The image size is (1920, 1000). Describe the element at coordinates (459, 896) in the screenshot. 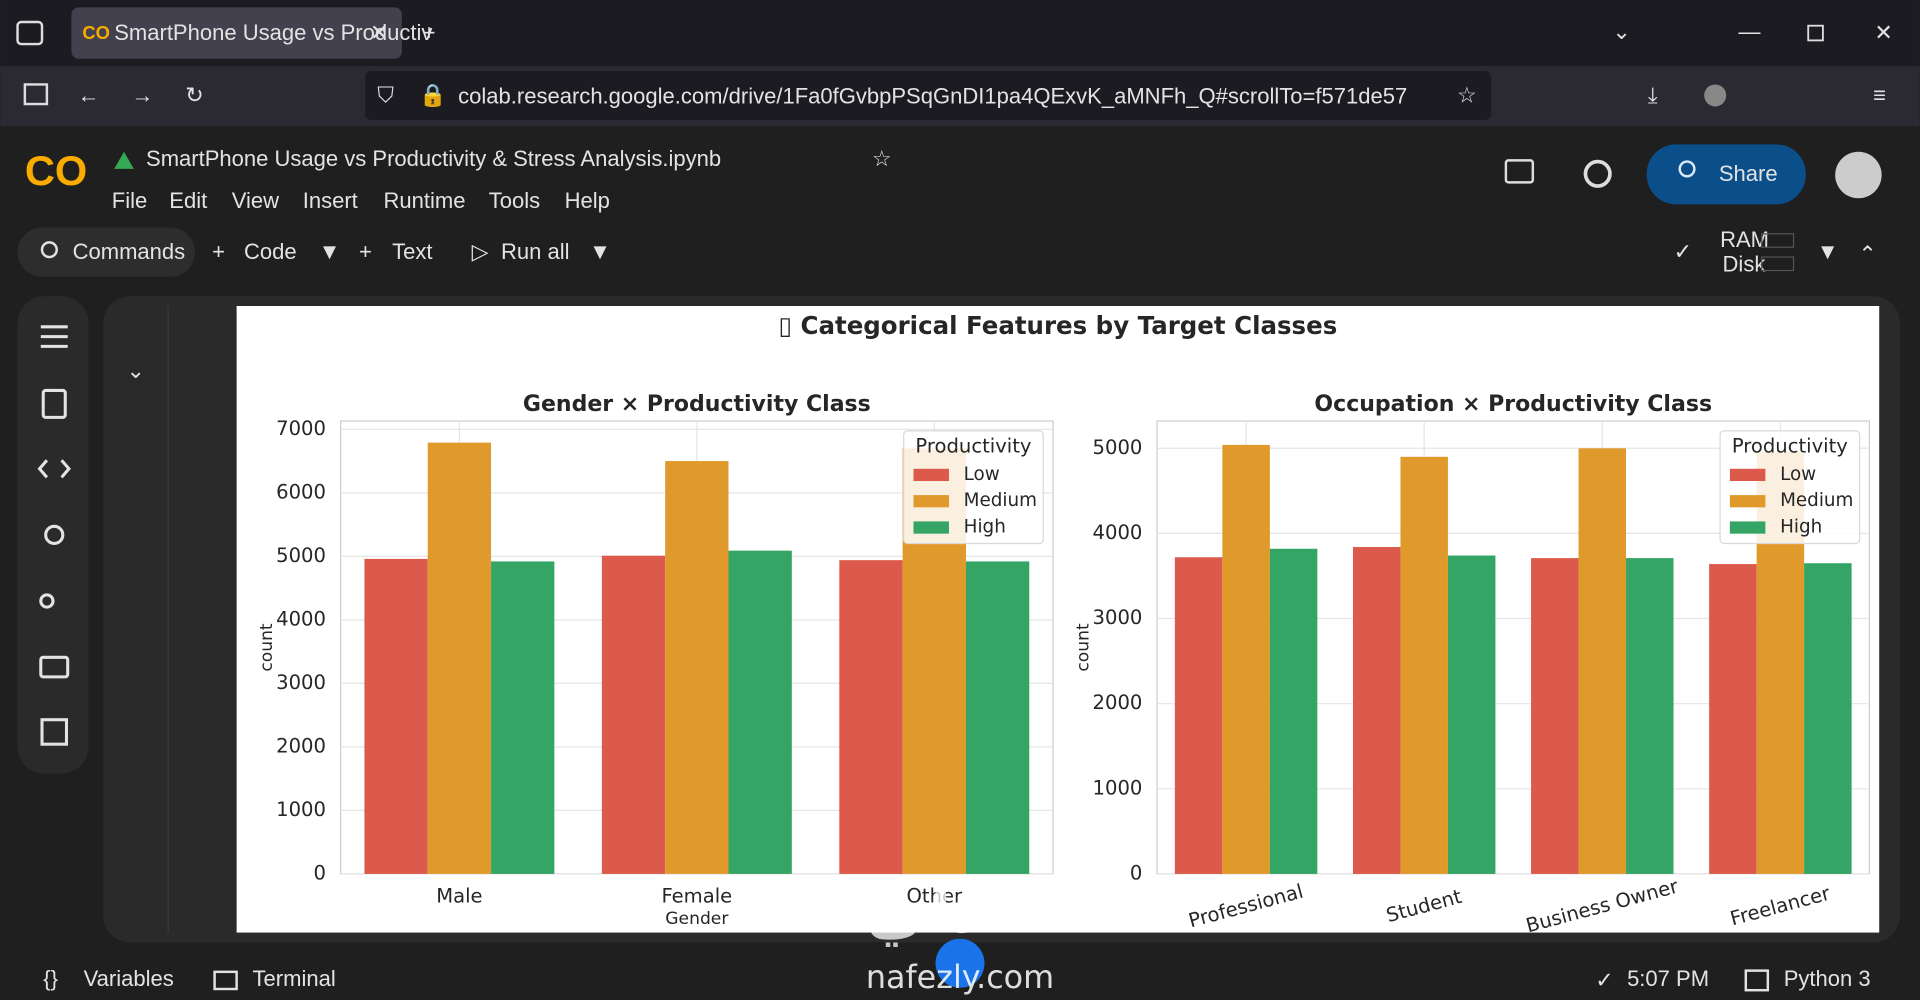

I see `x-tick-label: Male` at that location.